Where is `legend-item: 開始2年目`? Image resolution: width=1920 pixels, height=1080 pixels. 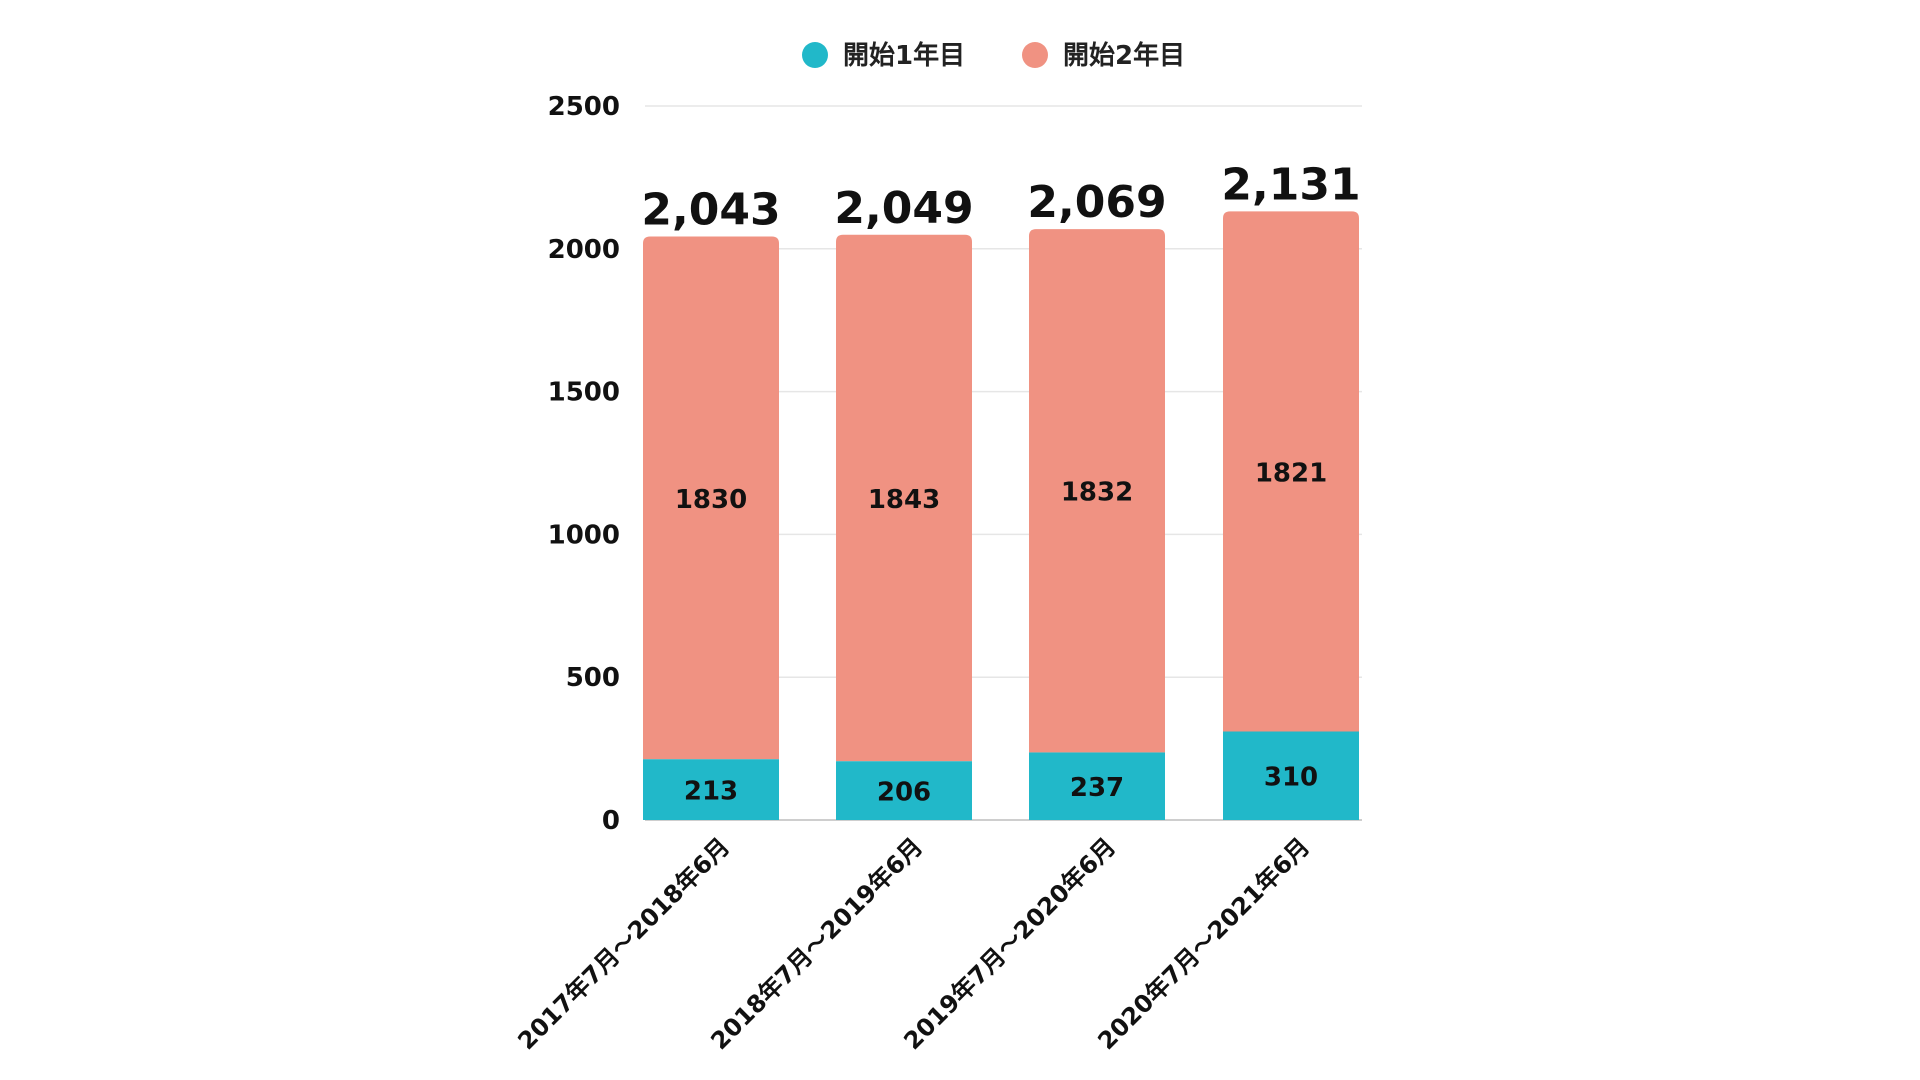
legend-item: 開始2年目 is located at coordinates (1103, 55).